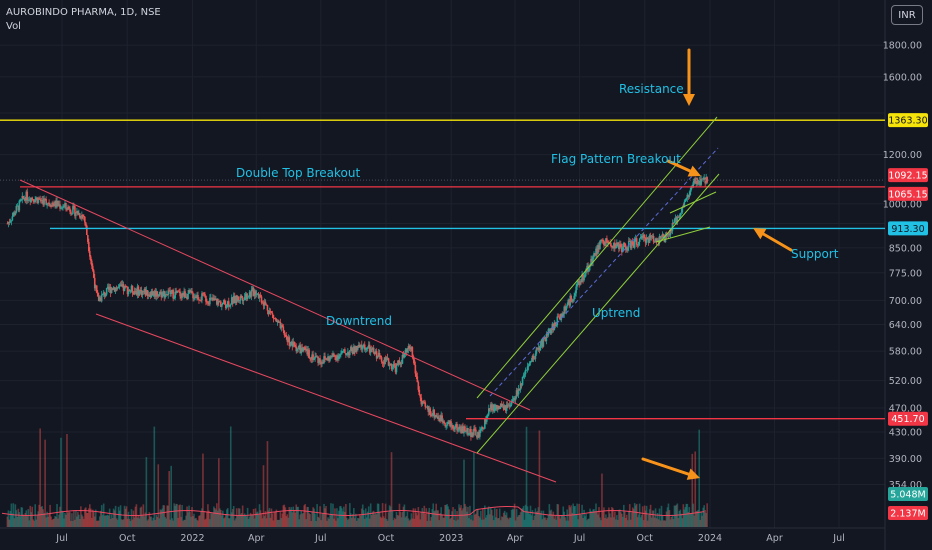  I want to click on currency-button: INR, so click(907, 15).